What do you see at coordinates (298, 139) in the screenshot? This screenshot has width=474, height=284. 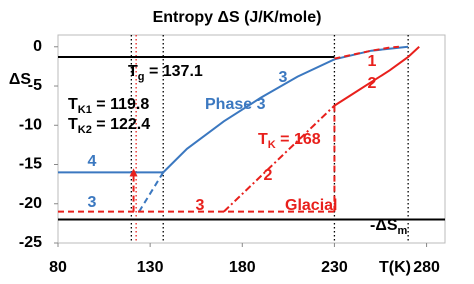 I see `annotation-part: = 168` at bounding box center [298, 139].